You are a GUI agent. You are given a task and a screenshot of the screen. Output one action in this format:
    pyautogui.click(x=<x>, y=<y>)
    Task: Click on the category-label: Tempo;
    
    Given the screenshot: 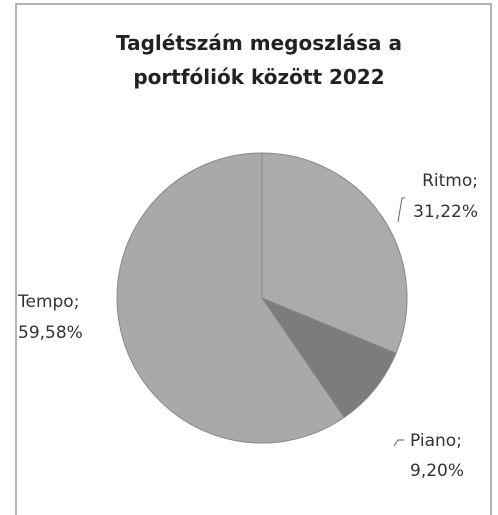 What is the action you would take?
    pyautogui.click(x=48, y=302)
    